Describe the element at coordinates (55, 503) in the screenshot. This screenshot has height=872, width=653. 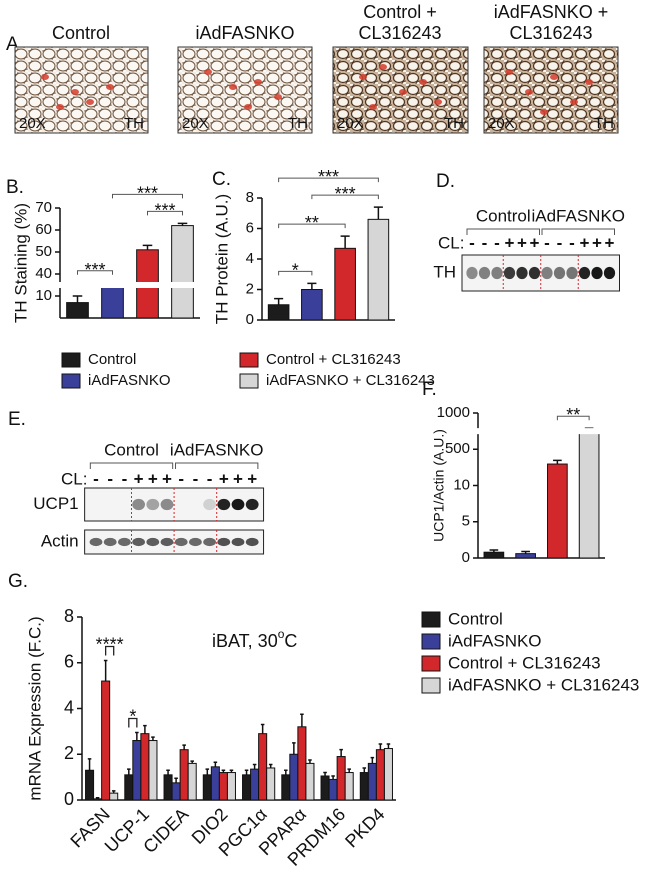
I see `blot-row-label: UCP1` at that location.